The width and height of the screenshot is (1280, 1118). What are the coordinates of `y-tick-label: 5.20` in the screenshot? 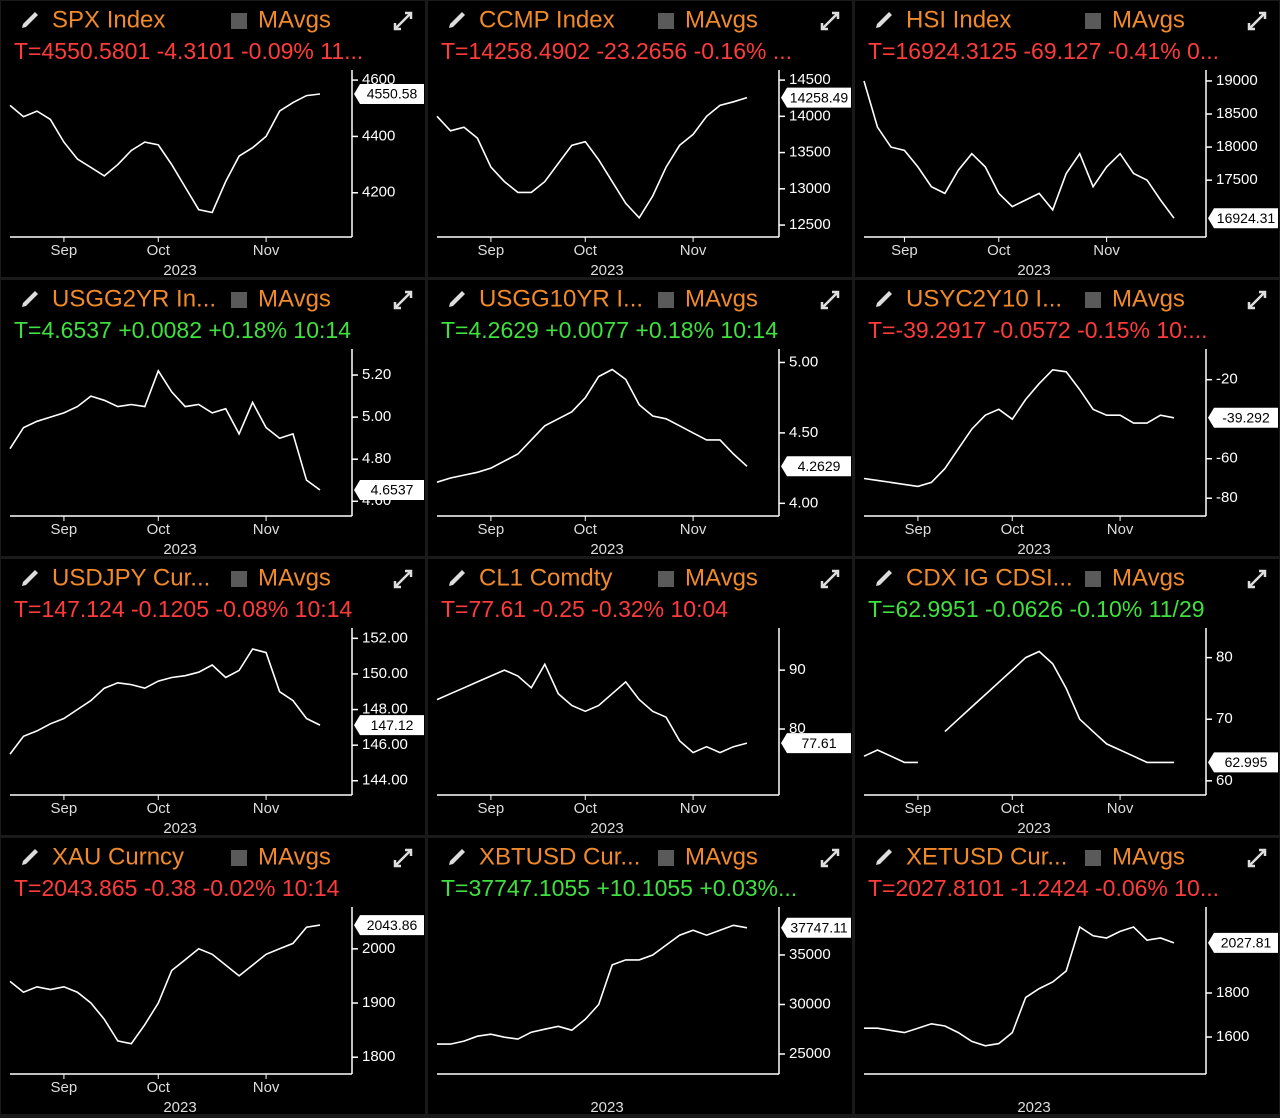 It's located at (376, 374).